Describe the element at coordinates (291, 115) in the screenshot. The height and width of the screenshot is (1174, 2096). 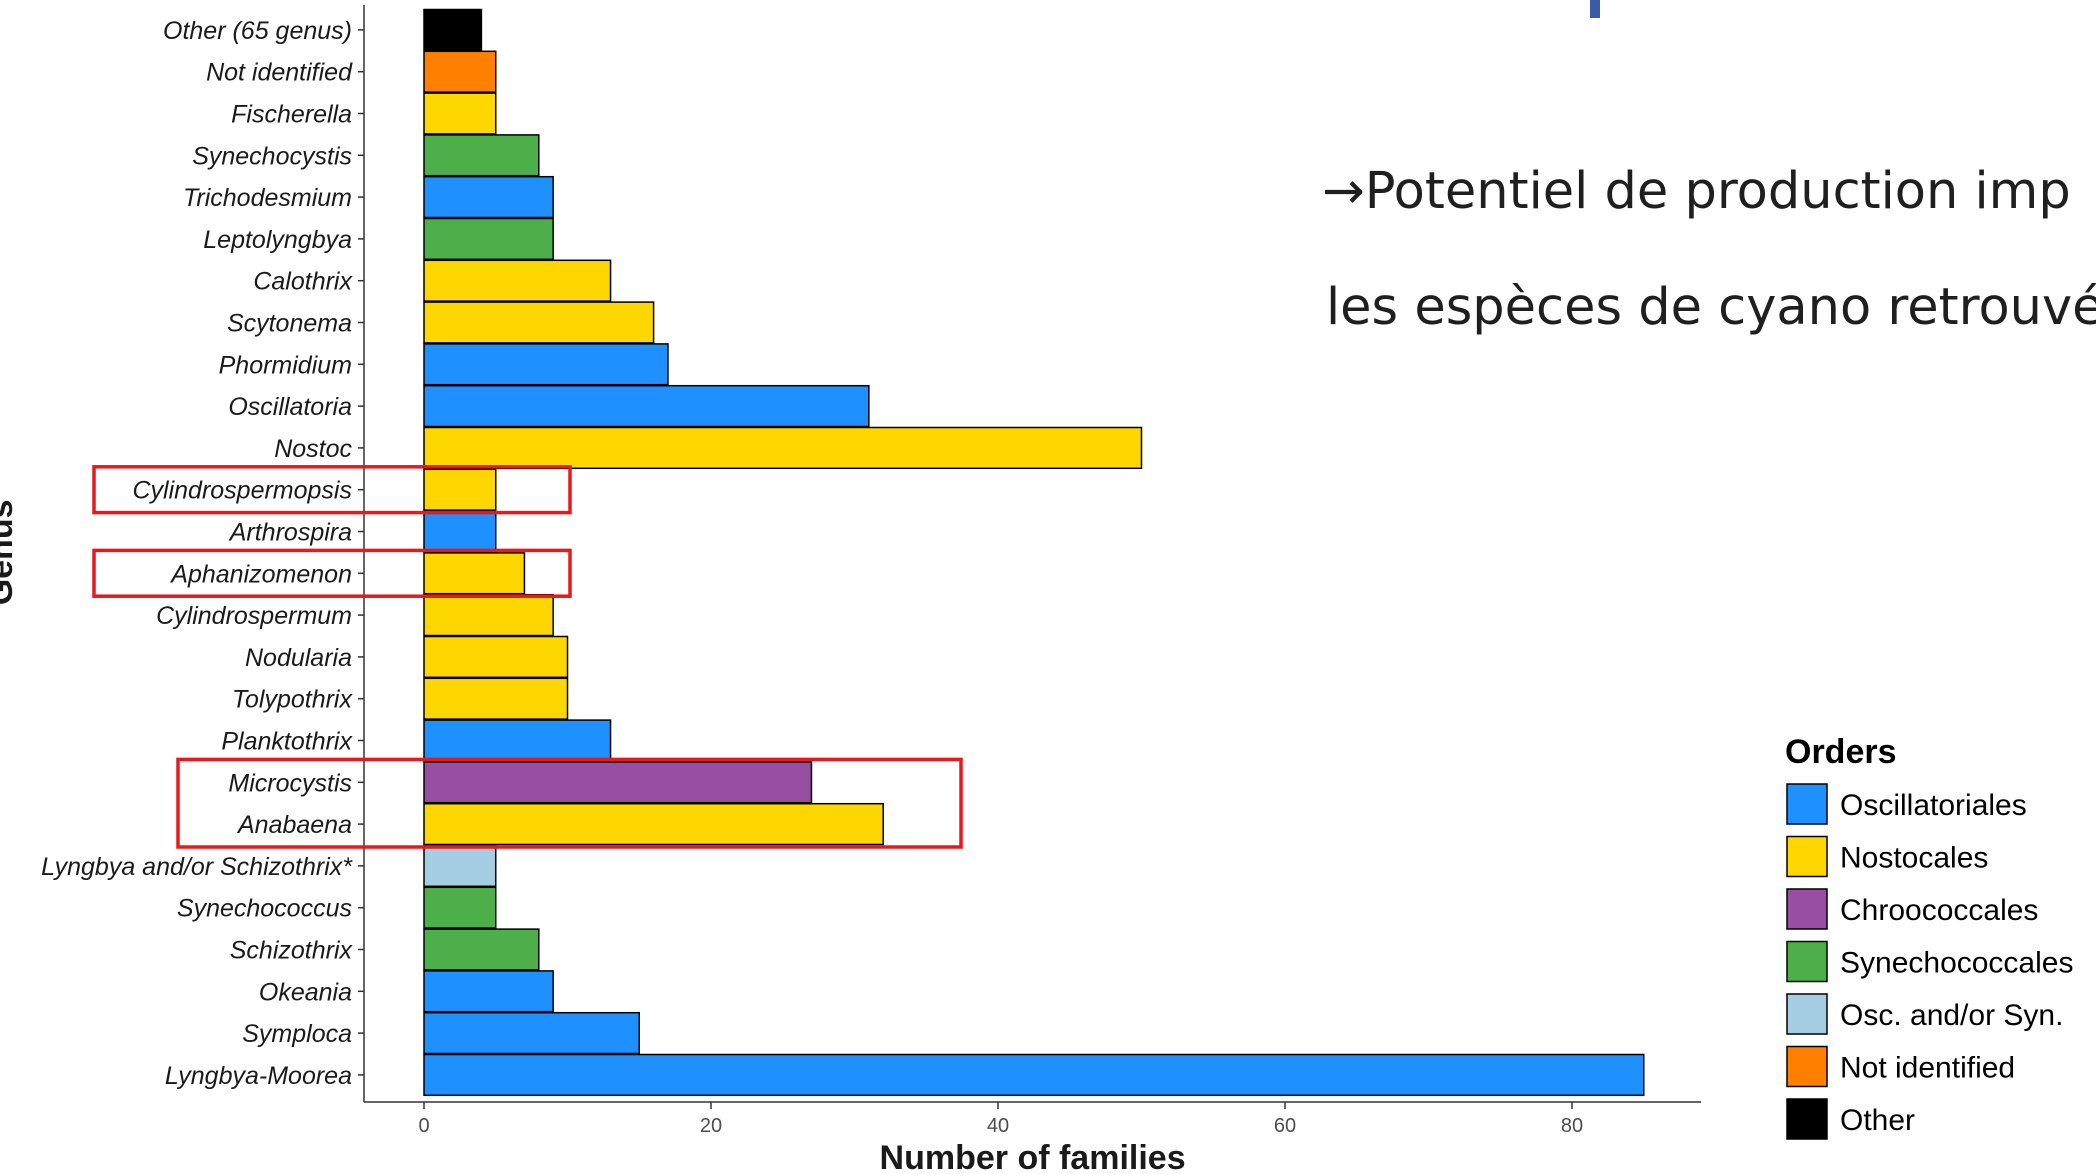
I see `y-tick-label: Fischerella` at that location.